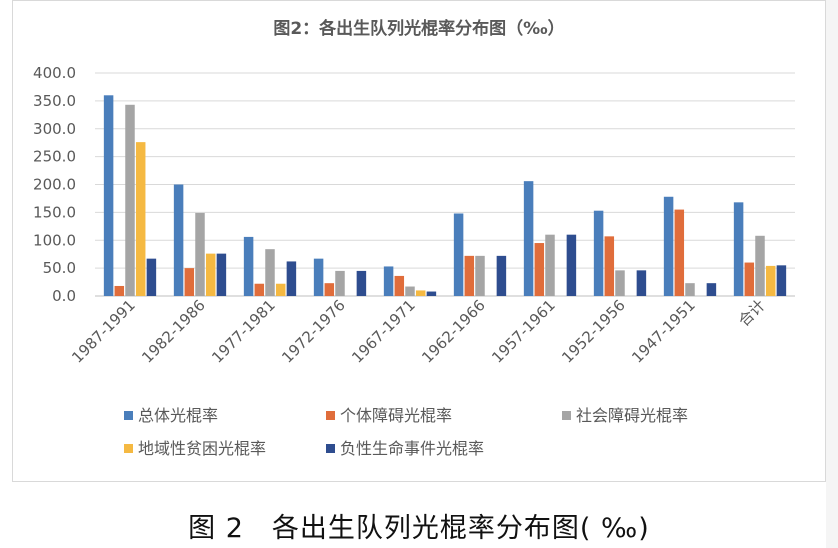 This screenshot has height=548, width=838. Describe the element at coordinates (178, 415) in the screenshot. I see `legend-label: 总体光棍率` at that location.